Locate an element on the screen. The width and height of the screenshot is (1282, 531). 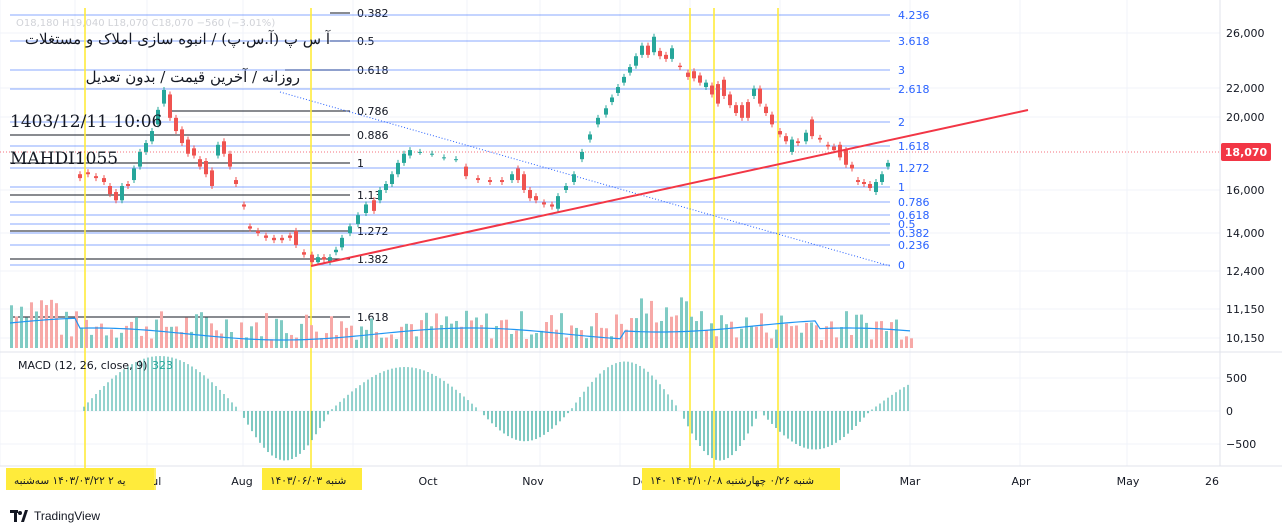
fib-right-label: 0 is located at coordinates (901, 265).